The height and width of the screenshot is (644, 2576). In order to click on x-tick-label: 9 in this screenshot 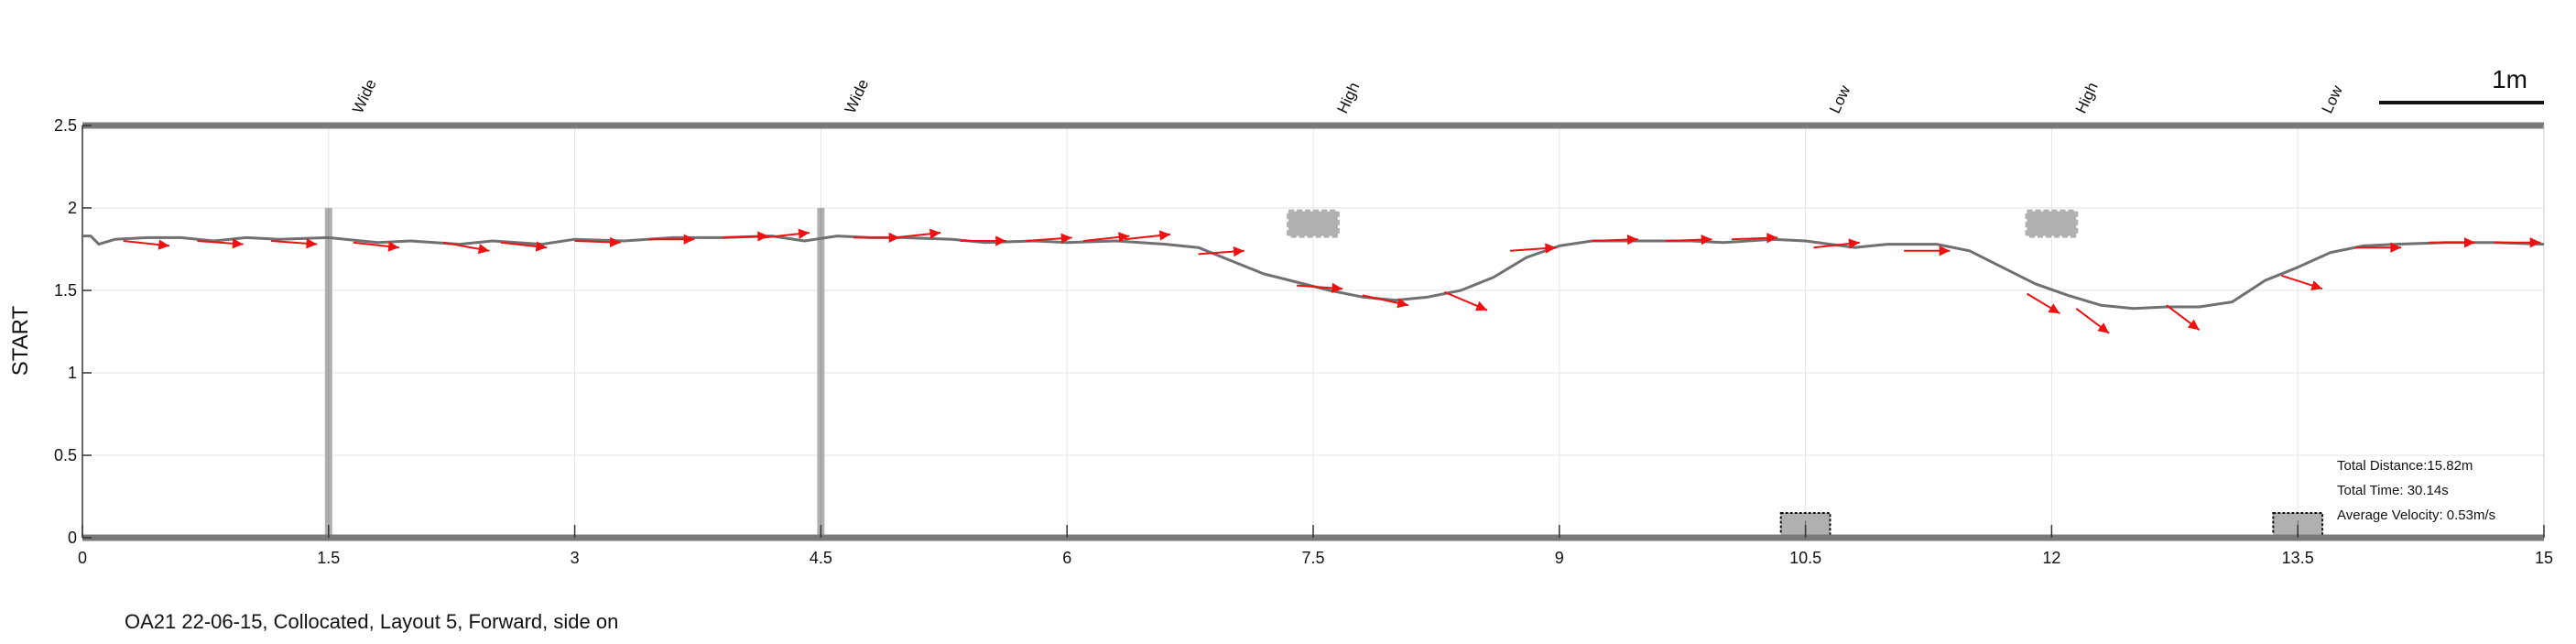, I will do `click(1559, 558)`.